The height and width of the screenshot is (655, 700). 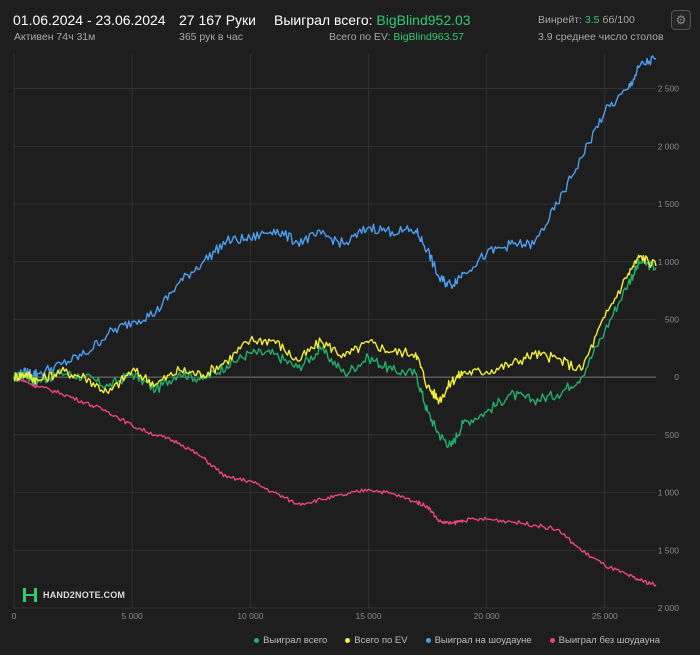 I want to click on hands-per-hour: 365 рук в час, so click(x=211, y=37).